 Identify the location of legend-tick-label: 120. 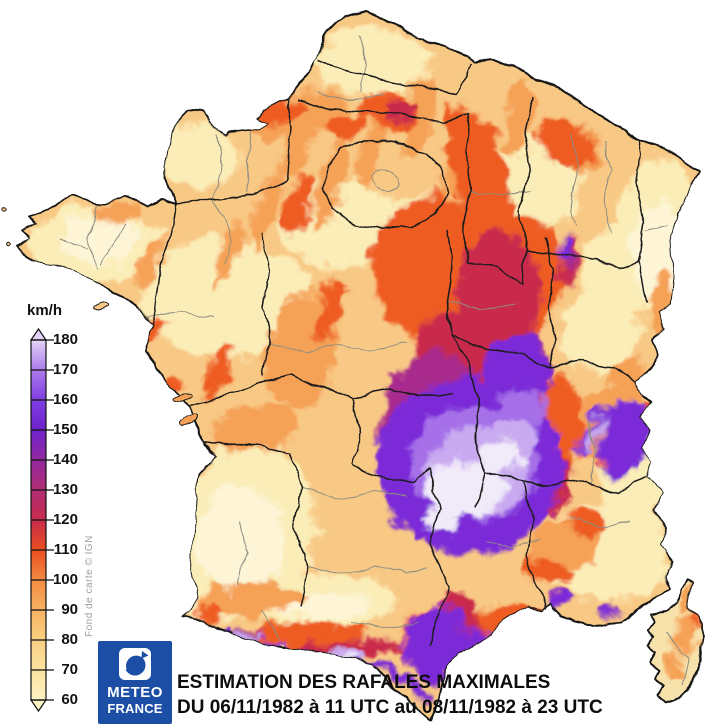
(65, 519).